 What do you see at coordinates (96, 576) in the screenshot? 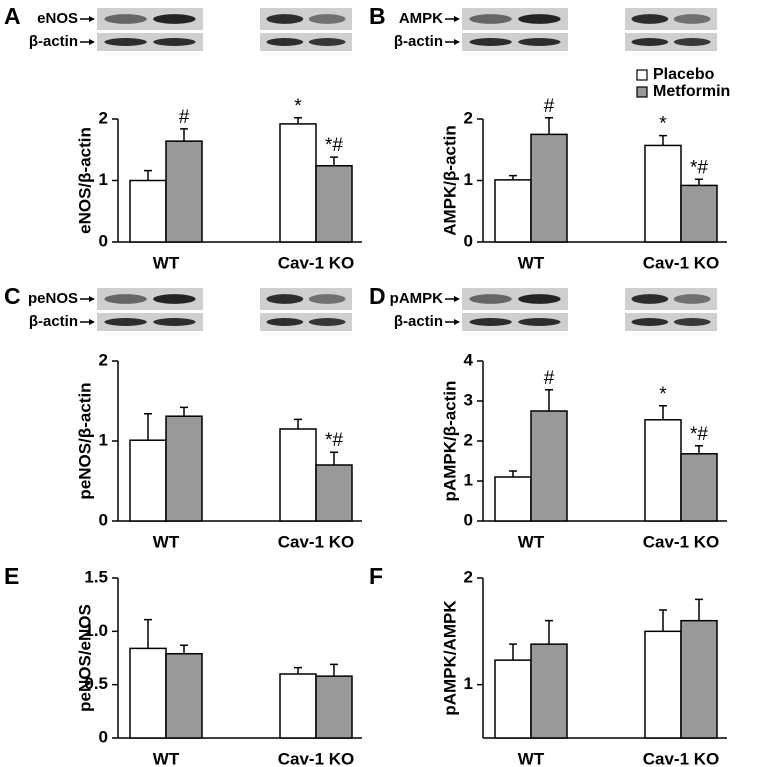
I see `y-tick-label: 1.5` at bounding box center [96, 576].